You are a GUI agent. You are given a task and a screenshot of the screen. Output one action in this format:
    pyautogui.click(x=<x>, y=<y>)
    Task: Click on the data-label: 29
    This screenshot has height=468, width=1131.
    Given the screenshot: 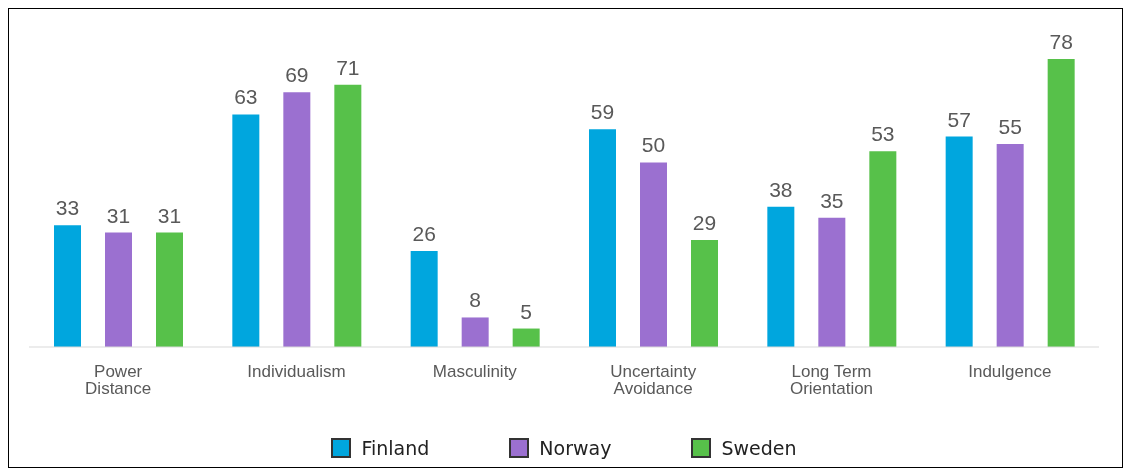 What is the action you would take?
    pyautogui.click(x=704, y=222)
    